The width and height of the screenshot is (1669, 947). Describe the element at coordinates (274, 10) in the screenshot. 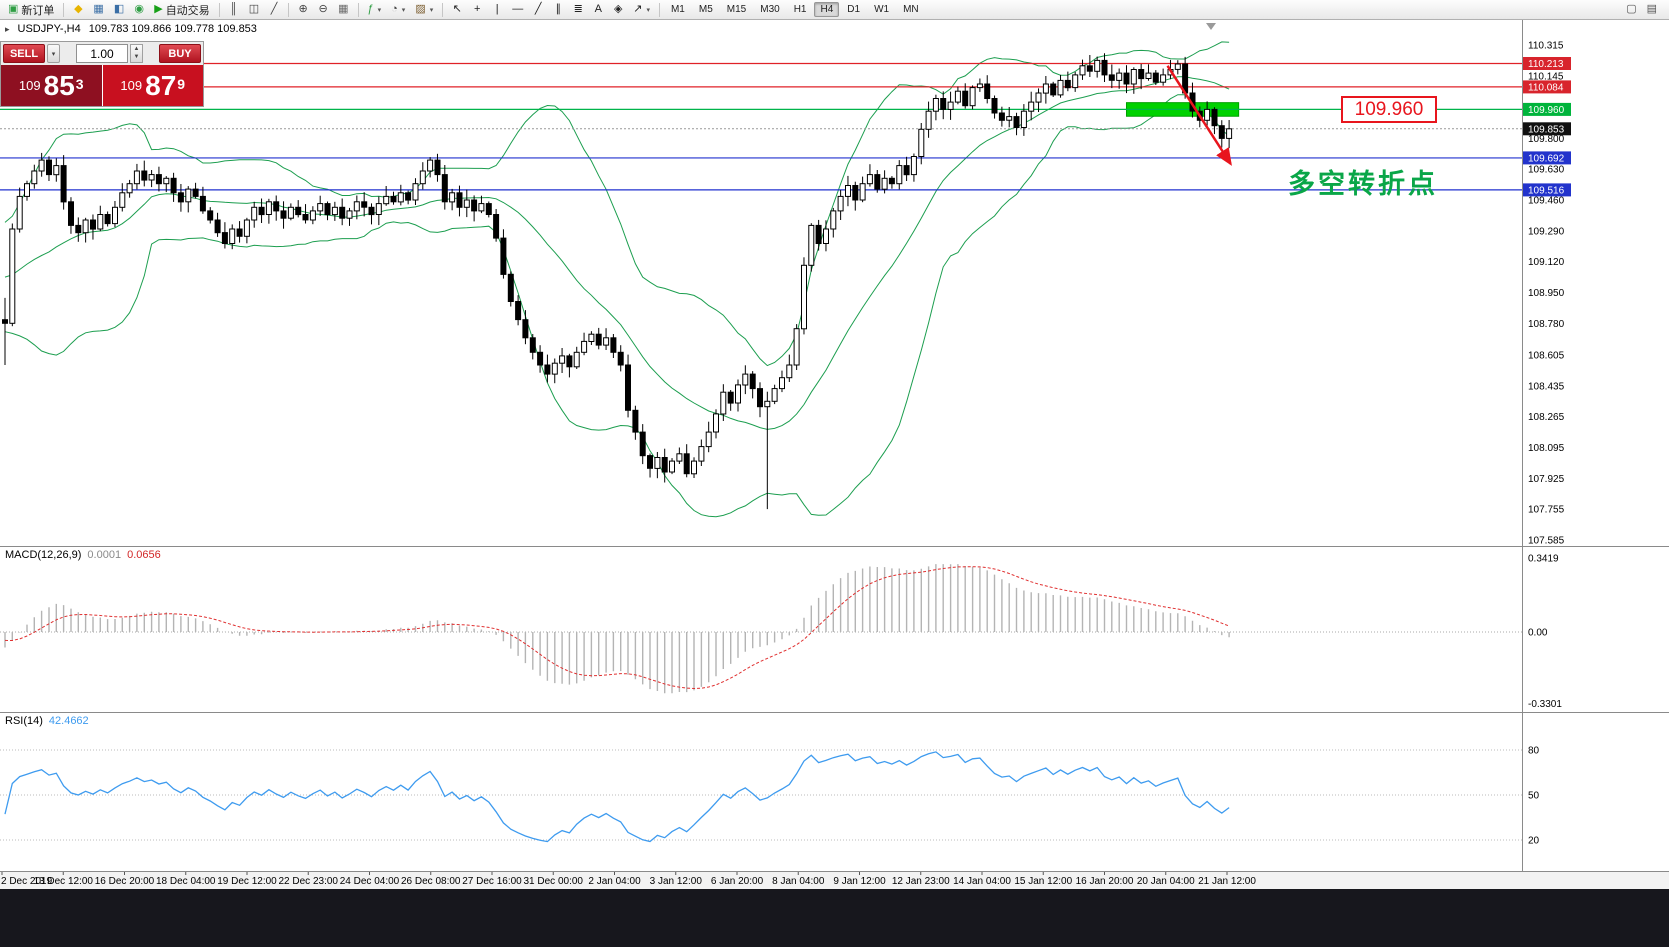

I see `line-chart-icon: ╱` at that location.